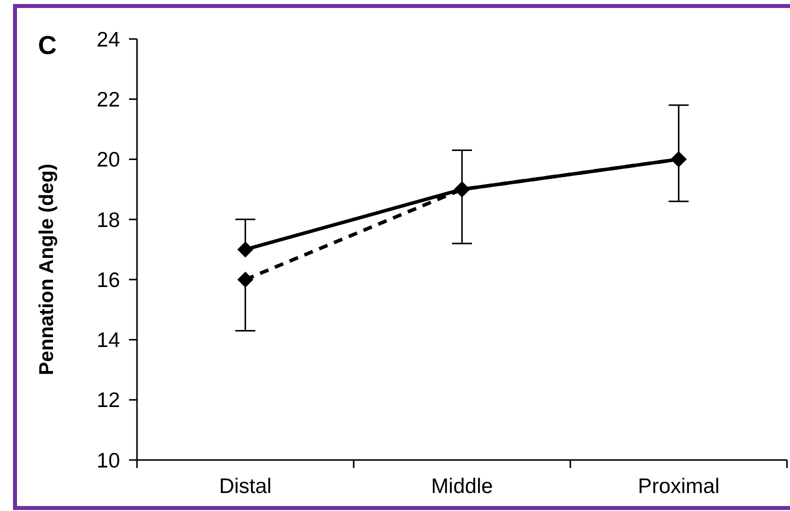  What do you see at coordinates (108, 460) in the screenshot?
I see `y-tick-label: 10` at bounding box center [108, 460].